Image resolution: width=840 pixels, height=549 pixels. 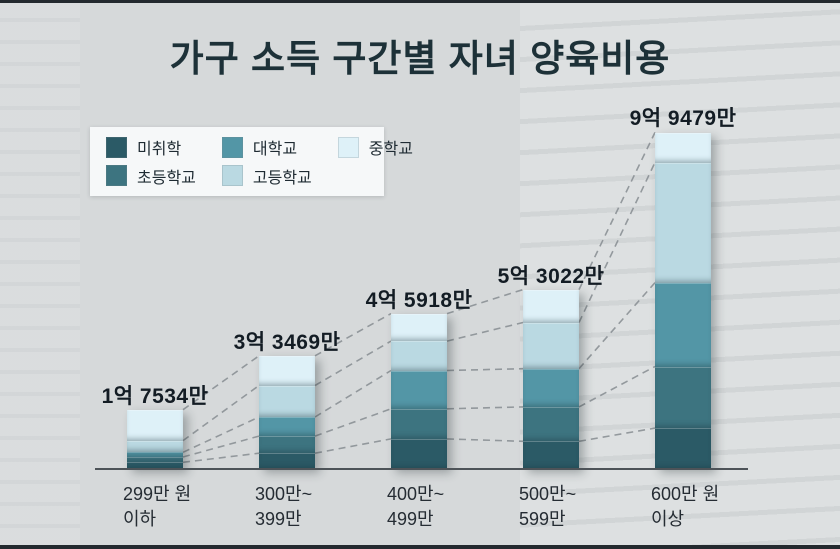 What do you see at coordinates (419, 300) in the screenshot?
I see `total-cost-label-3: 4억 5918만` at bounding box center [419, 300].